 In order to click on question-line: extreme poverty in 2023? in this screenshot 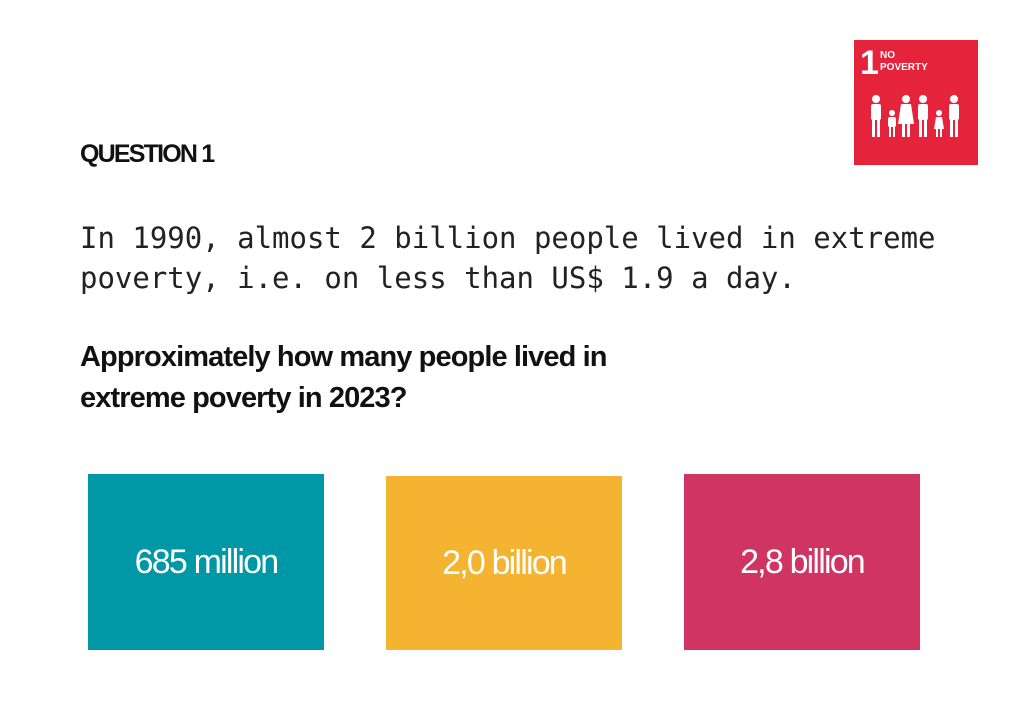, I will do `click(243, 398)`.